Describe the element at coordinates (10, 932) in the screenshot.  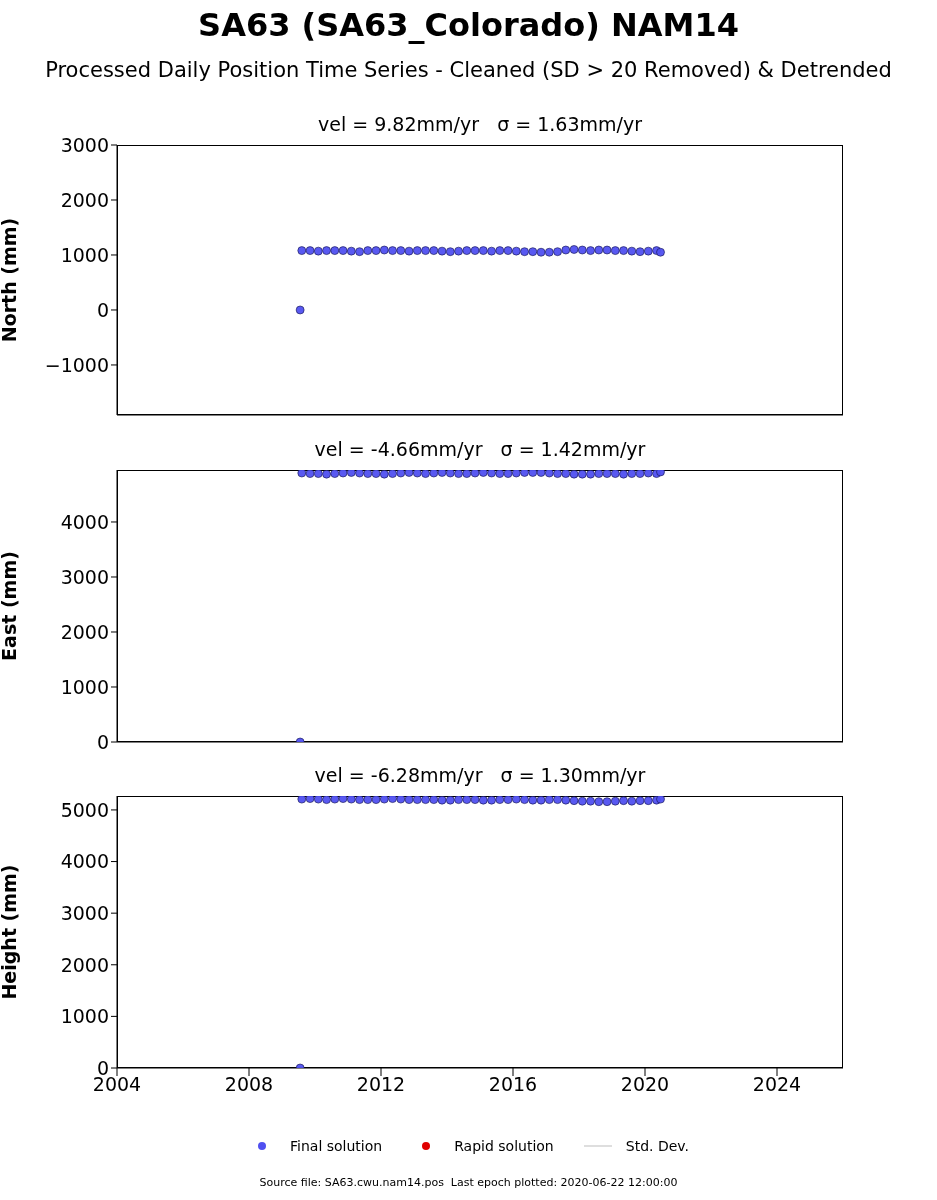
I see `y-axis-title: Height (mm)` at that location.